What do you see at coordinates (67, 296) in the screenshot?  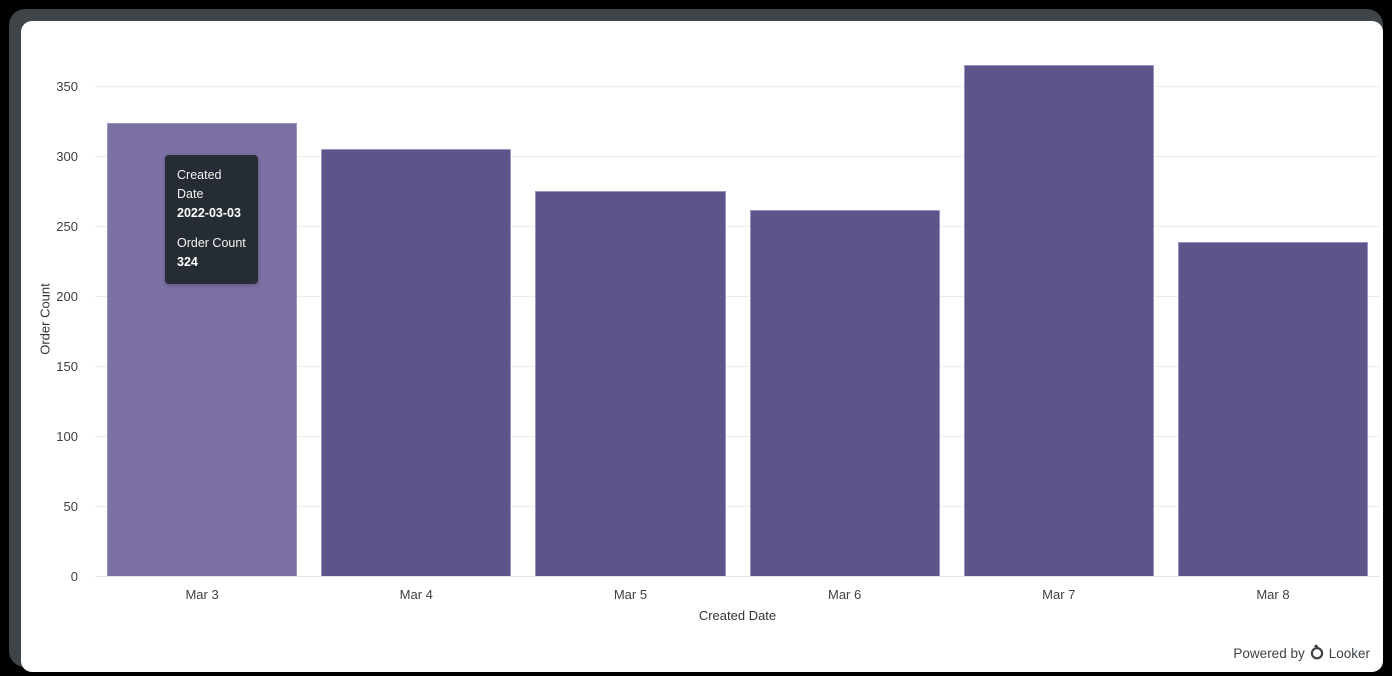 I see `y-tick-label: 200` at bounding box center [67, 296].